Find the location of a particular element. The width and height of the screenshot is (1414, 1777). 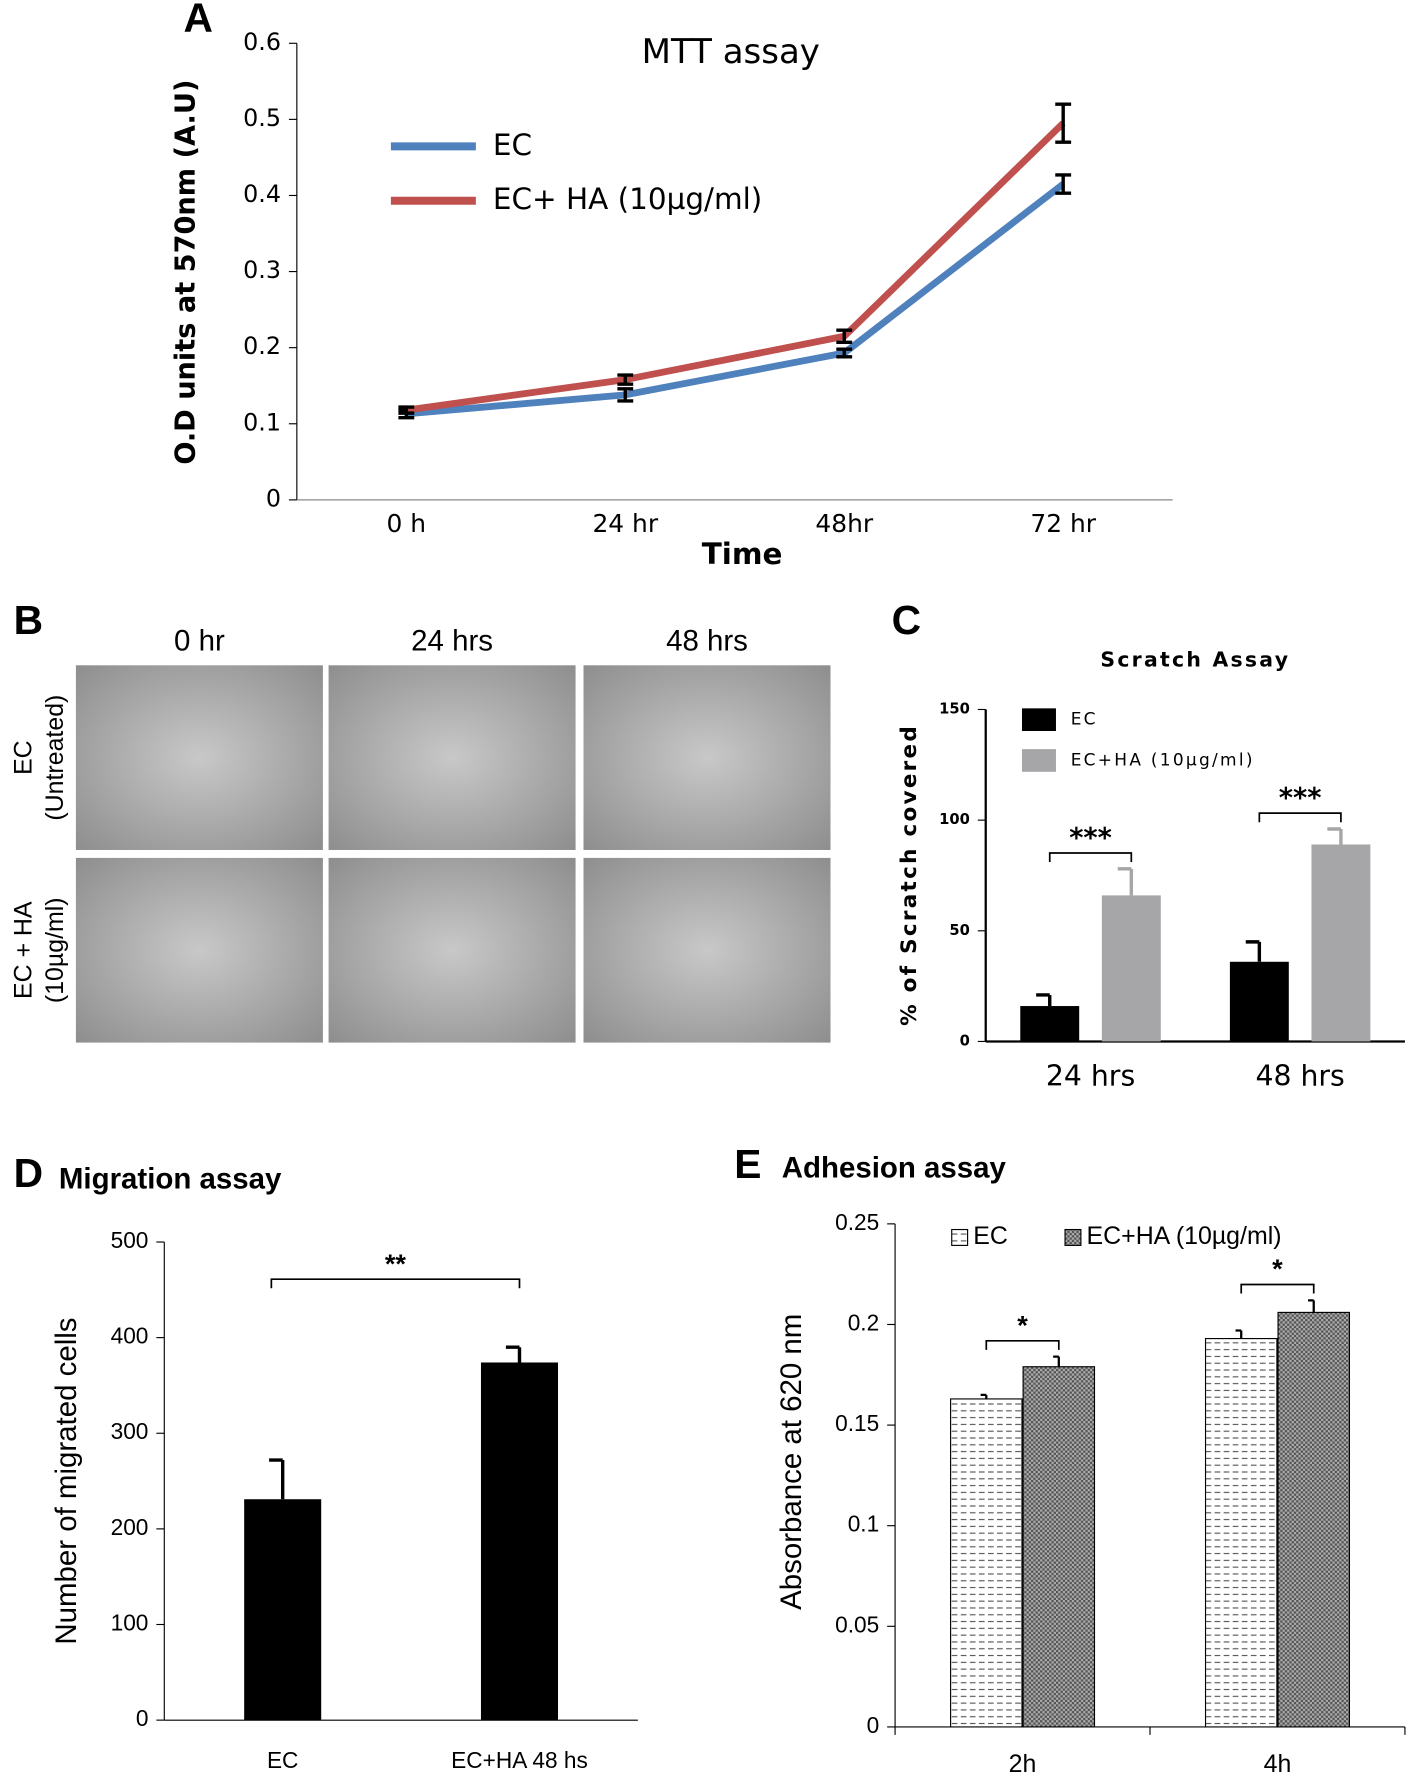

legend-label: EC+ HA (10µg/ml) is located at coordinates (627, 199).